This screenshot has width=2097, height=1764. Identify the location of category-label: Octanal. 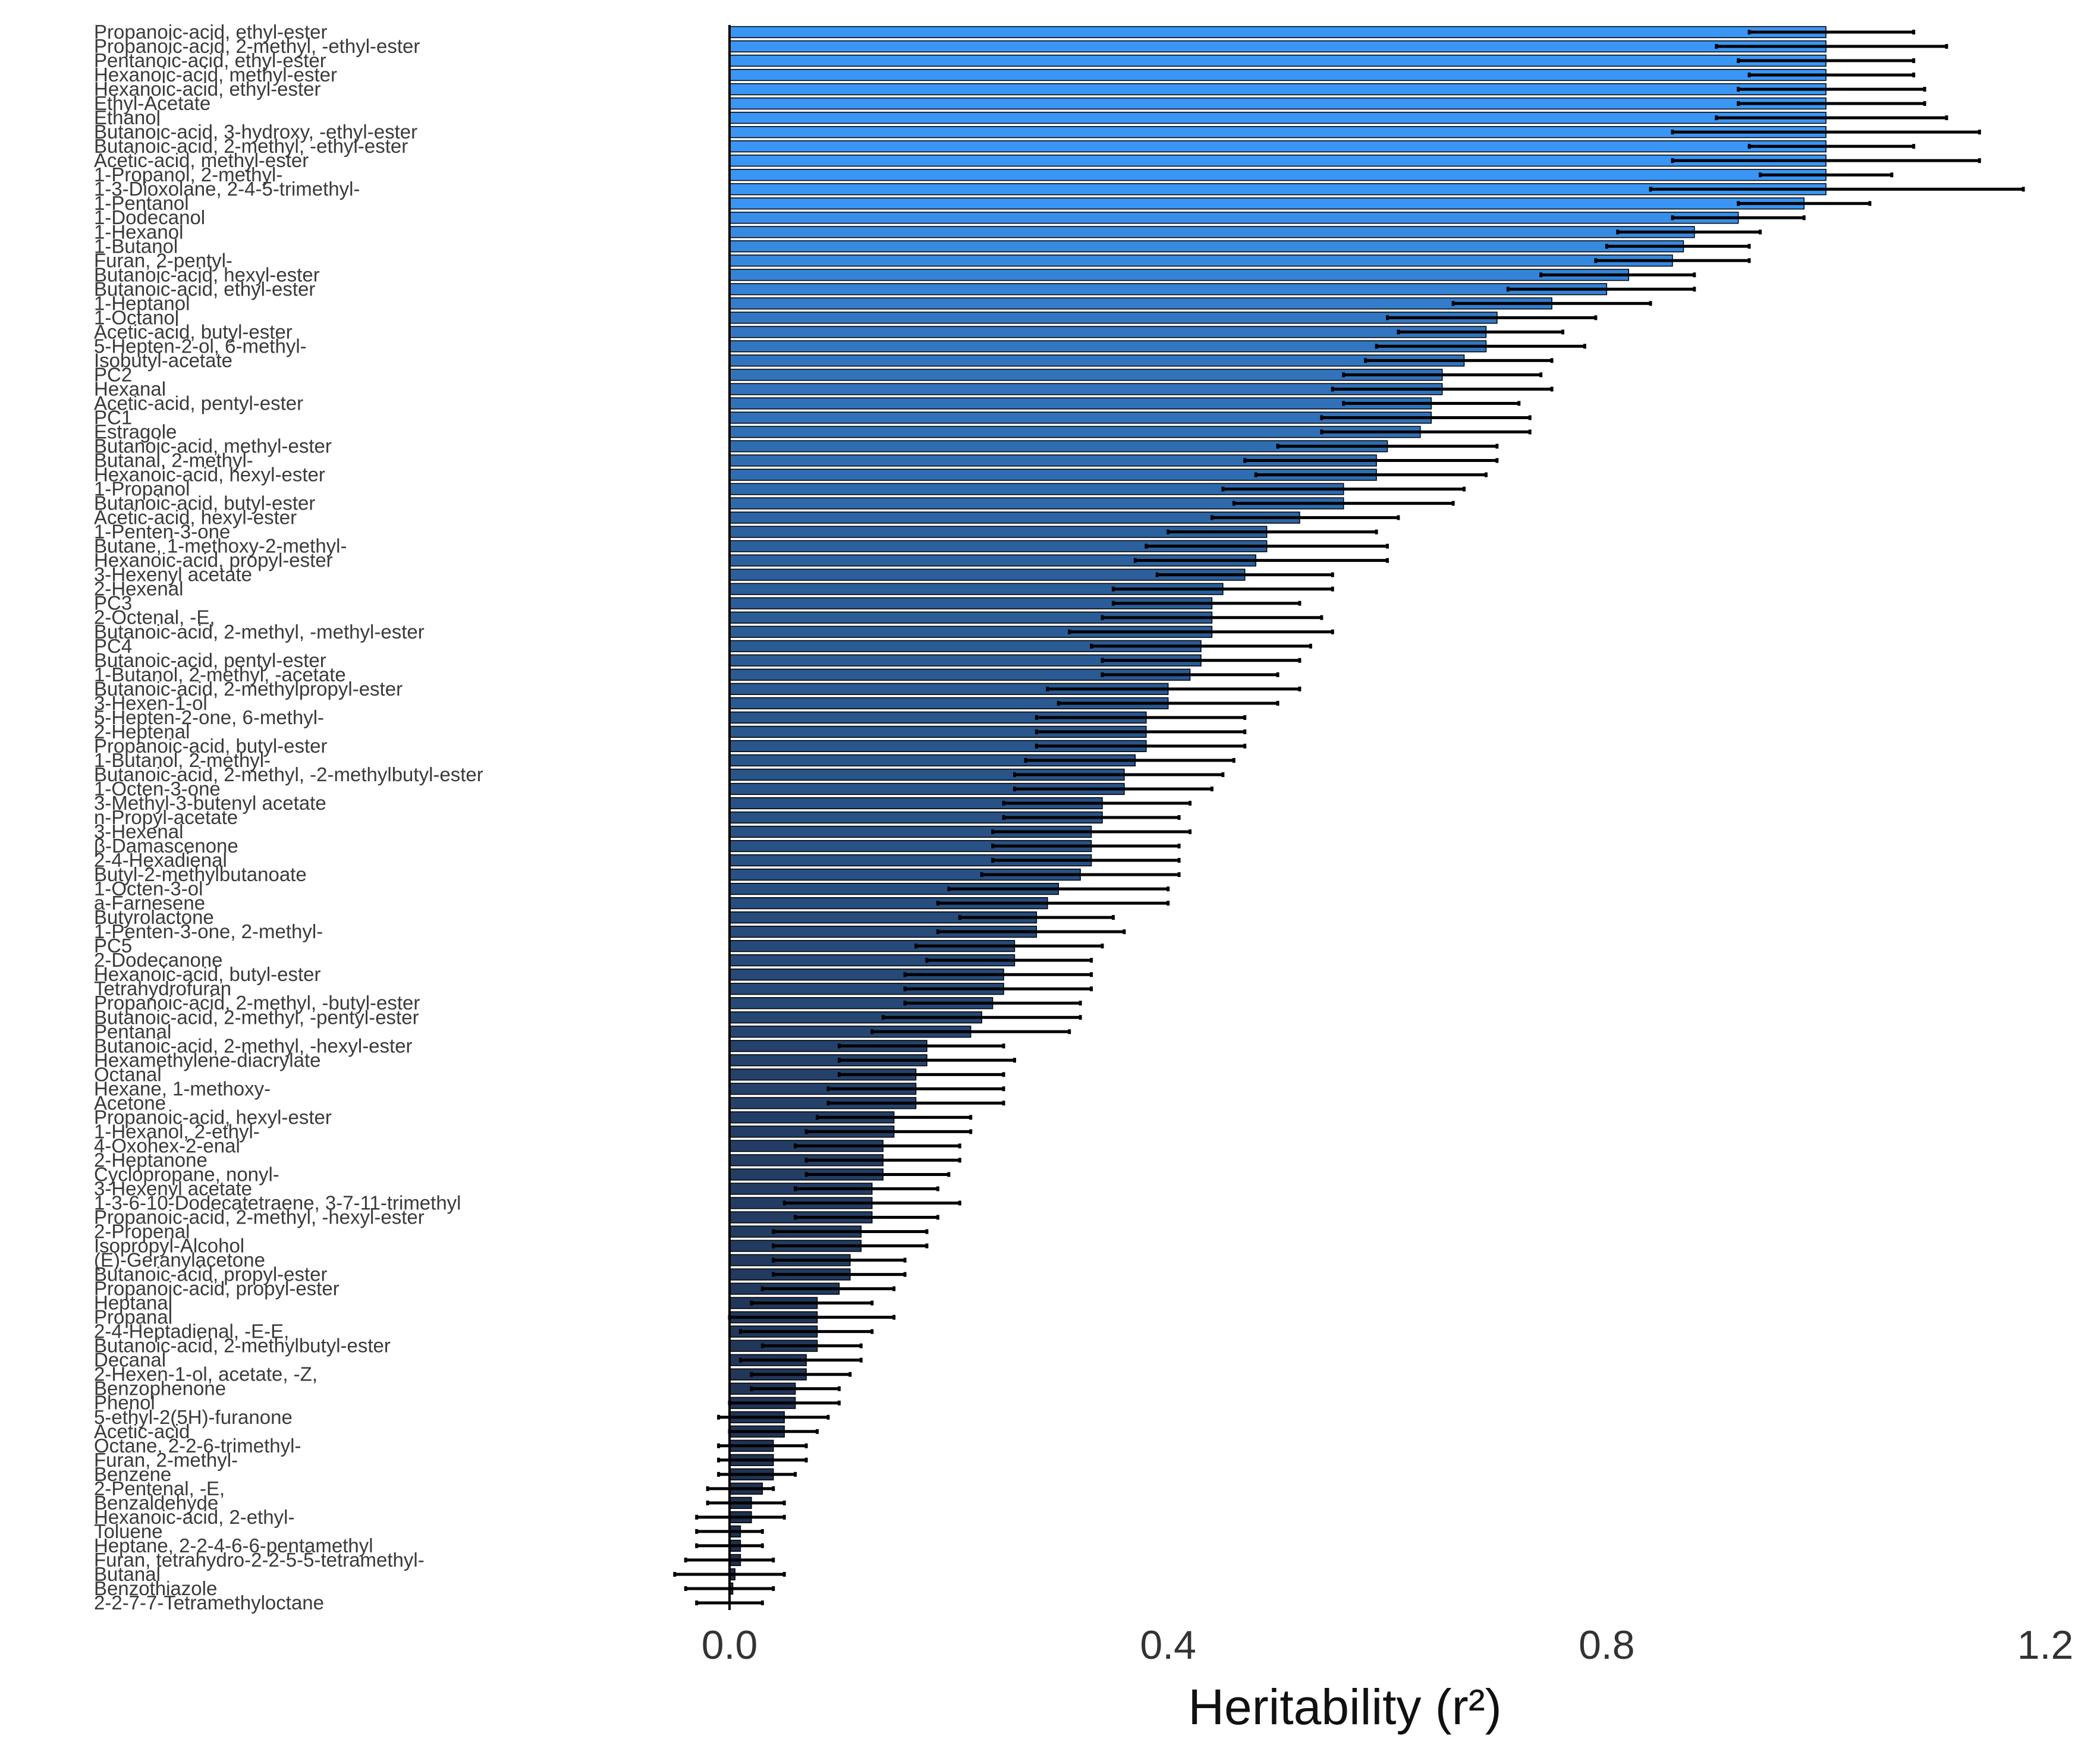
(128, 1074).